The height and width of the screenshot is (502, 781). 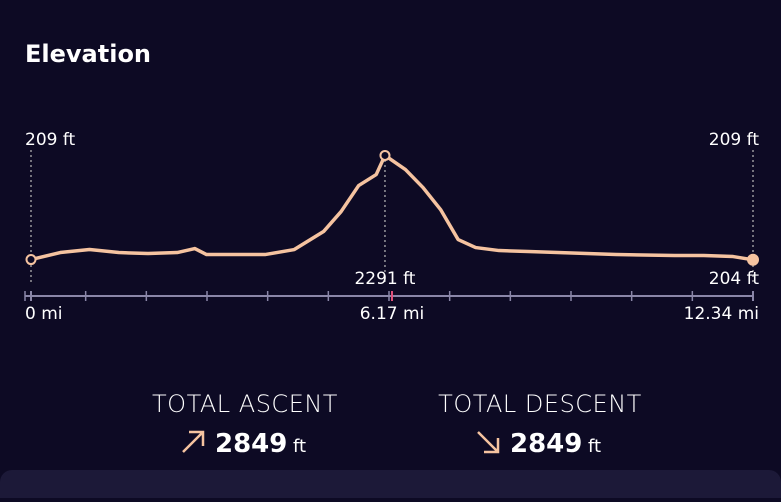 I want to click on title: Elevation, so click(x=88, y=54).